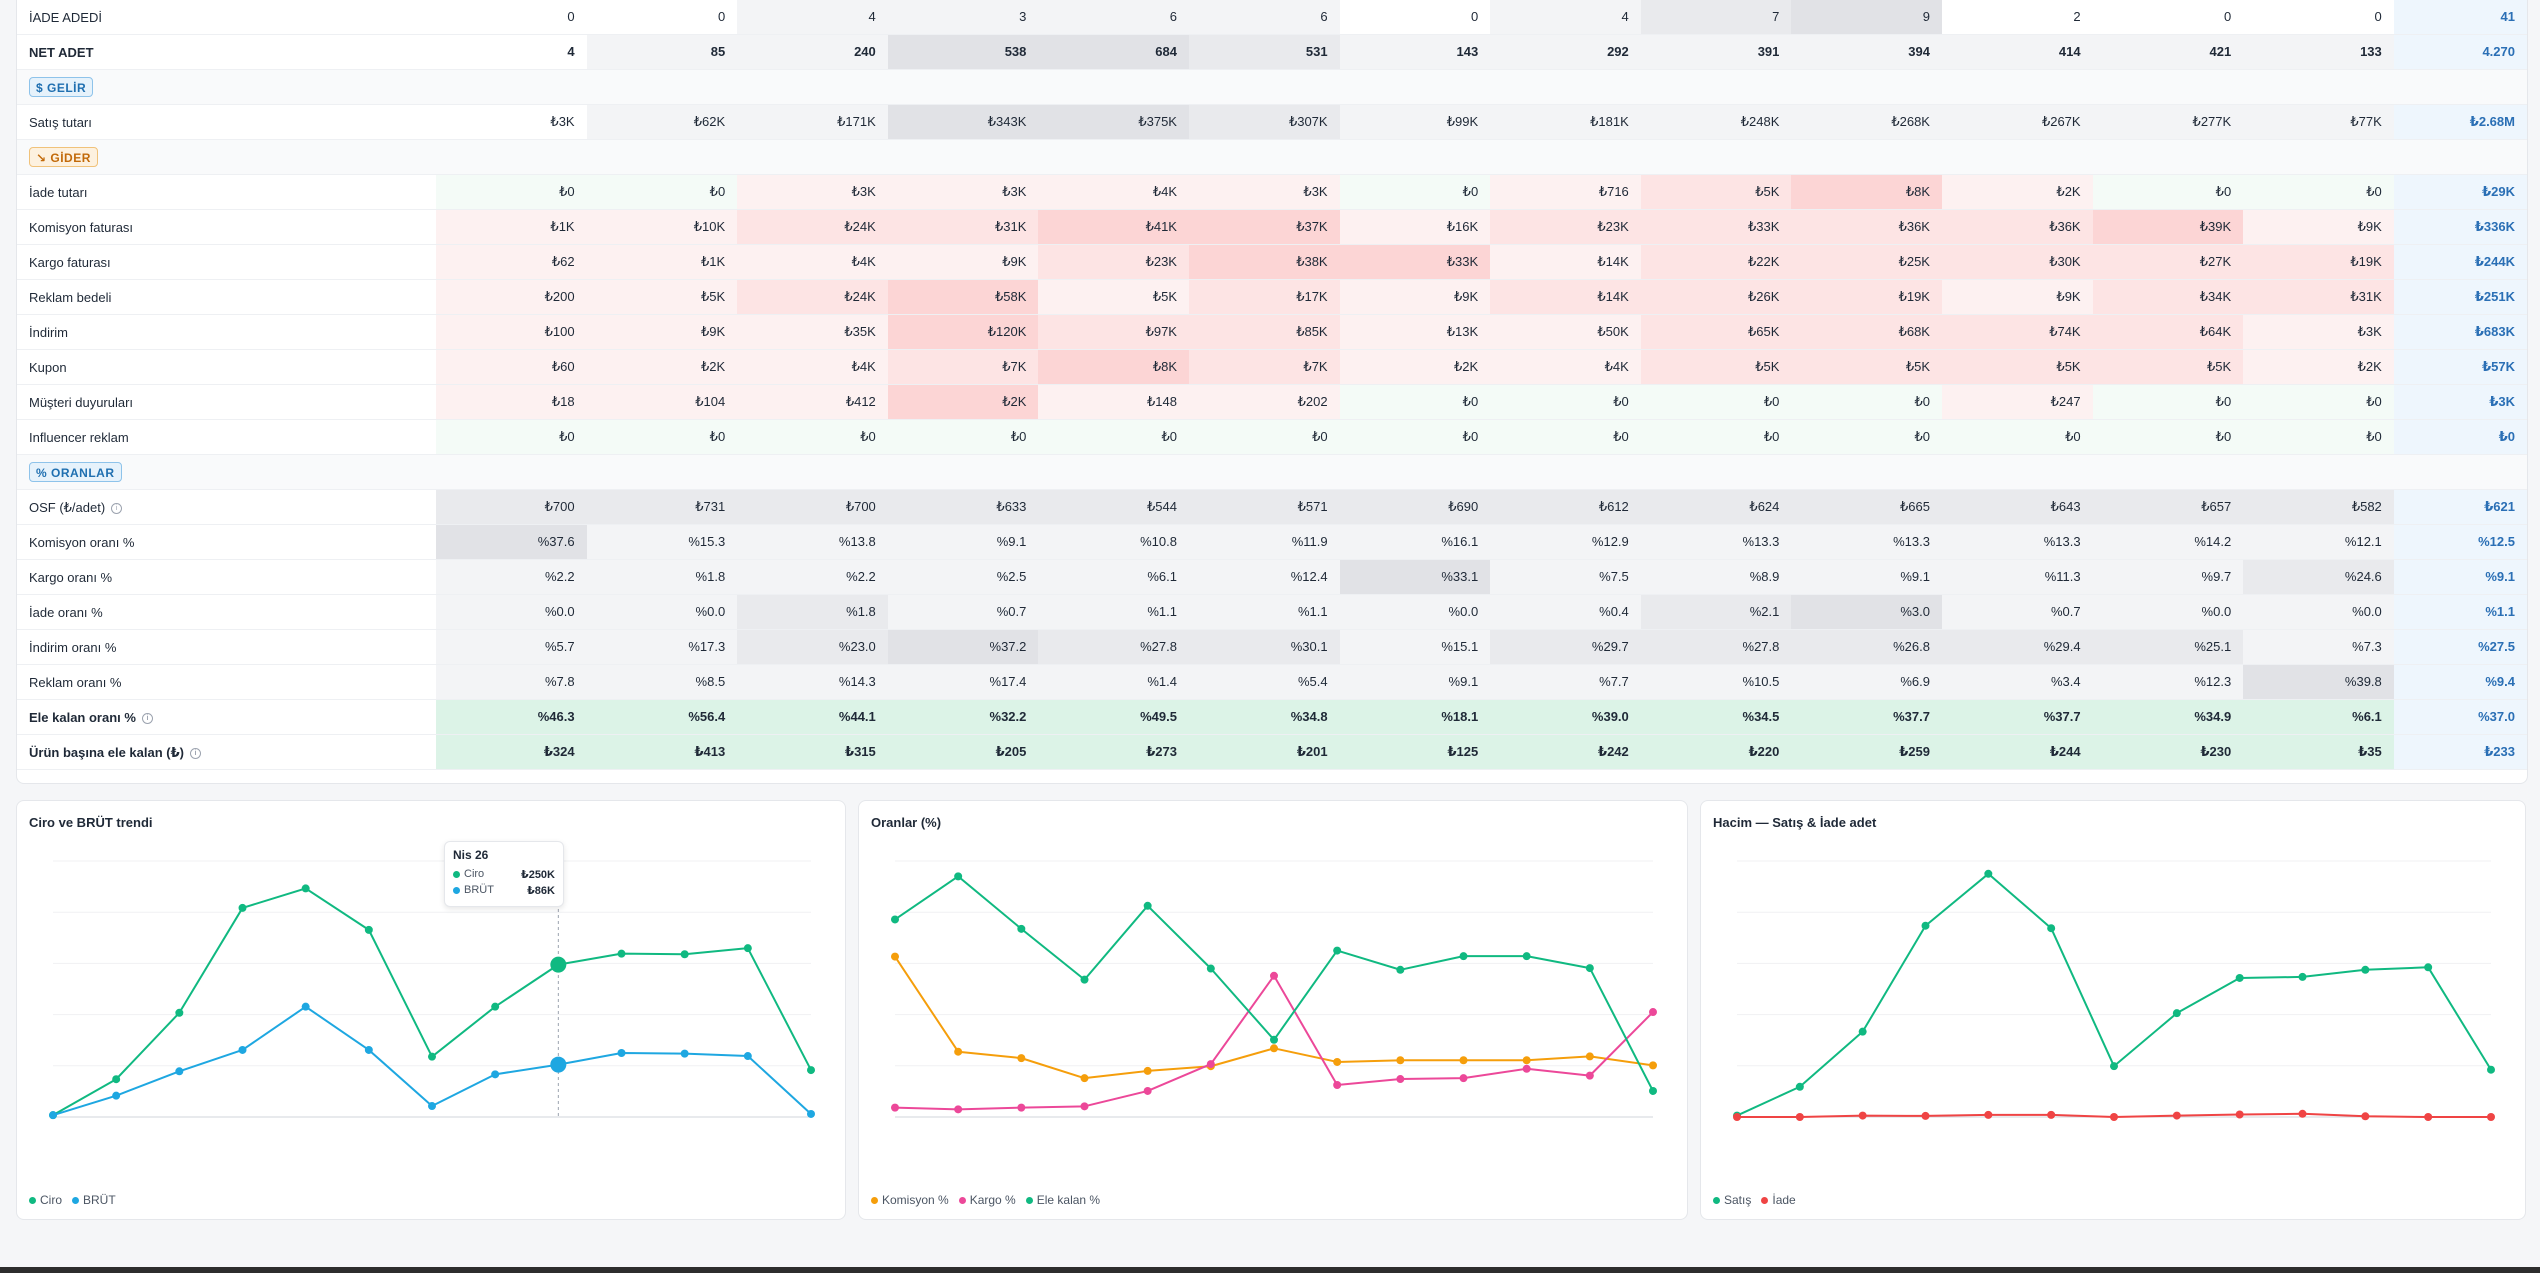  I want to click on table-cell: ₺205, so click(963, 752).